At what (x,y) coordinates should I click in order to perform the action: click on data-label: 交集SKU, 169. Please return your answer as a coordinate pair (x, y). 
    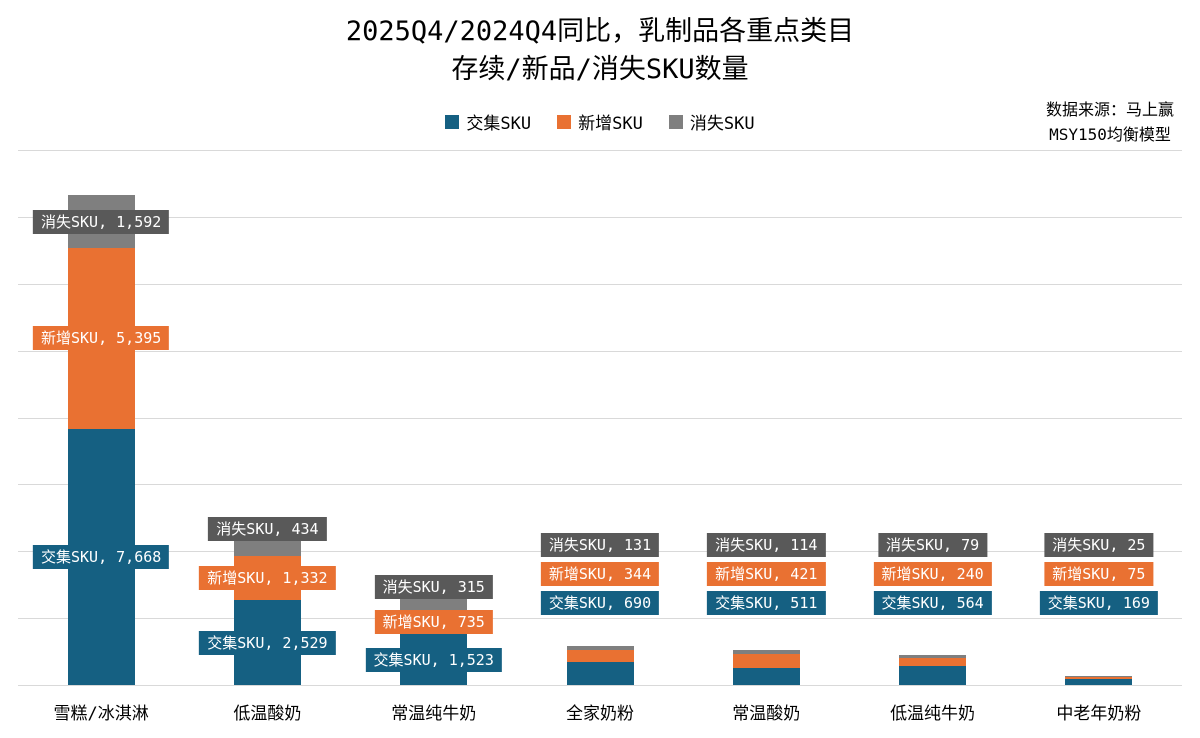
    Looking at the image, I should click on (1098, 603).